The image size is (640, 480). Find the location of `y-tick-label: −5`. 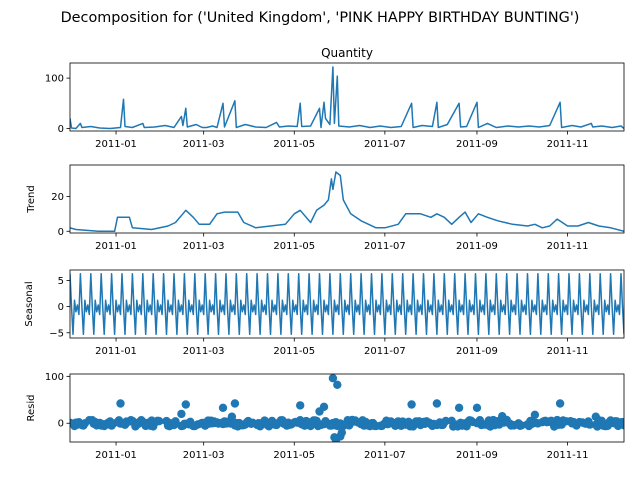

y-tick-label: −5 is located at coordinates (56, 333).